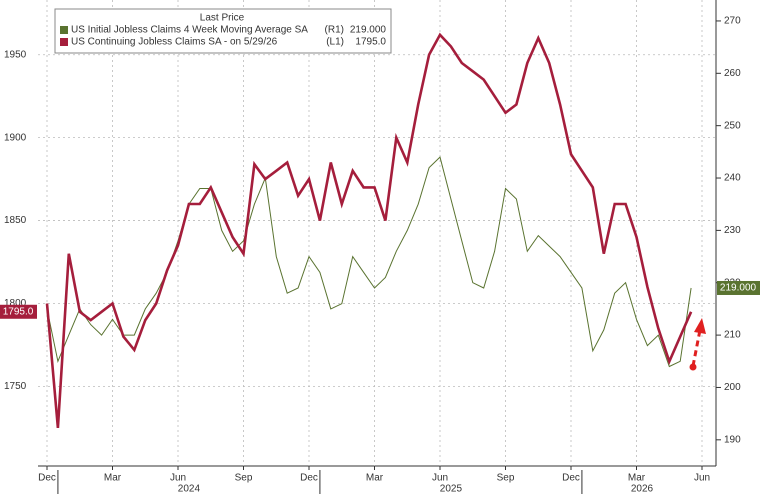 This screenshot has width=760, height=494. What do you see at coordinates (697, 344) in the screenshot?
I see `arrow-annotation` at bounding box center [697, 344].